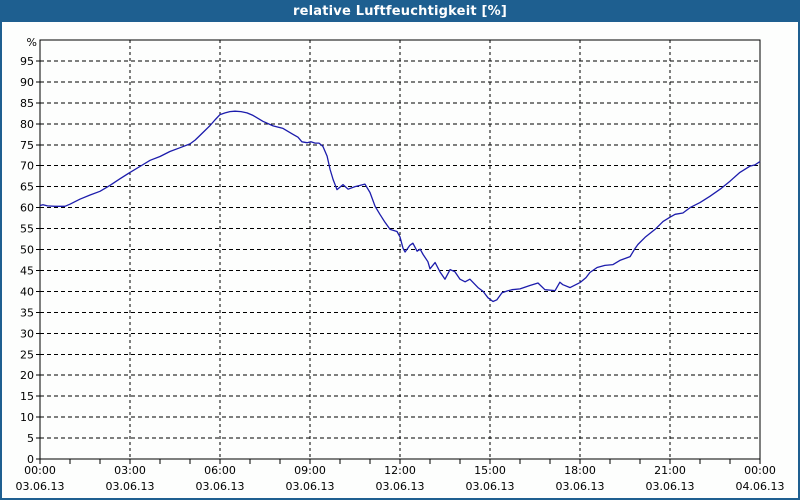 Image resolution: width=800 pixels, height=500 pixels. Describe the element at coordinates (27, 124) in the screenshot. I see `y-tick-label: 80` at that location.